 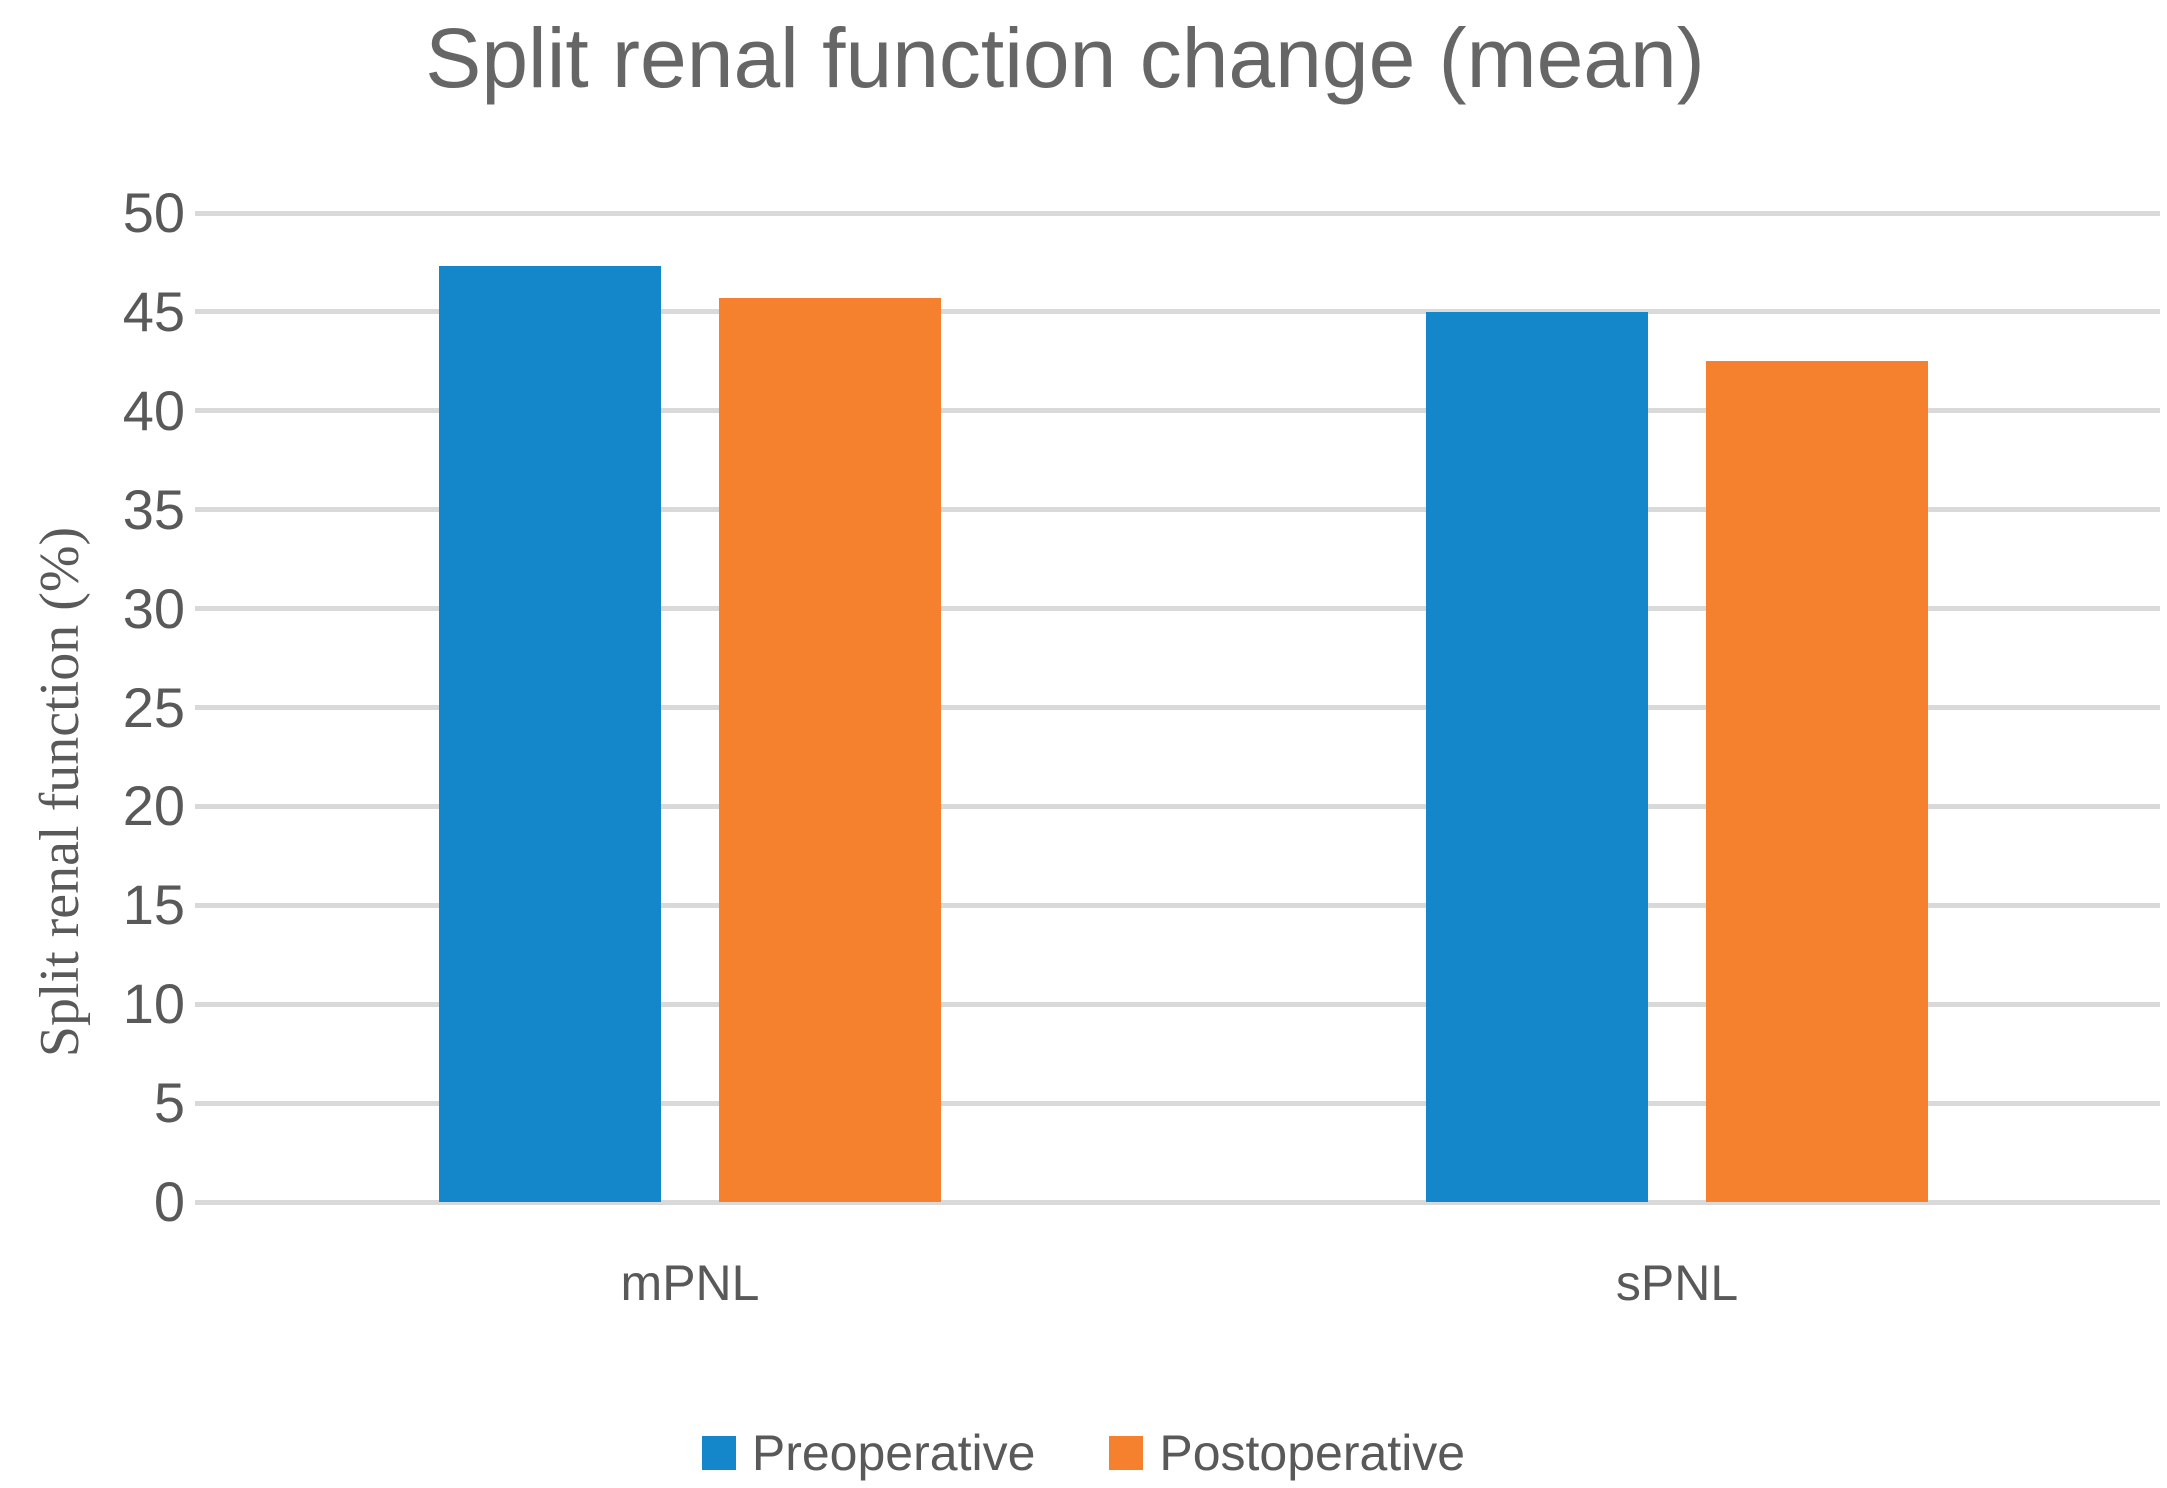 What do you see at coordinates (1817, 781) in the screenshot?
I see `bar-postoperative-sPNL` at bounding box center [1817, 781].